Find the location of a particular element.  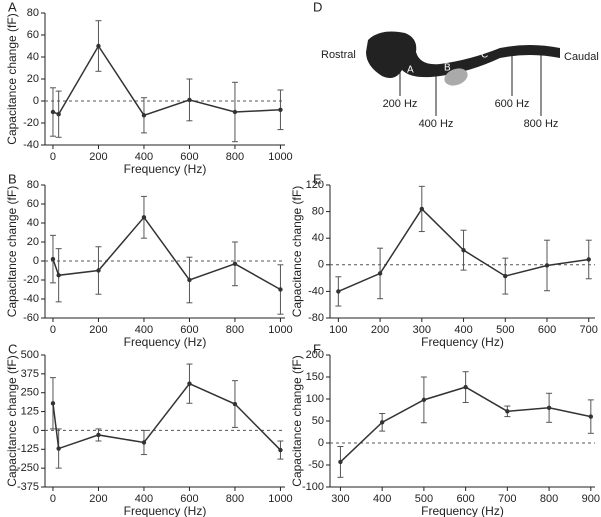

x-tick-label: 700 is located at coordinates (507, 499).